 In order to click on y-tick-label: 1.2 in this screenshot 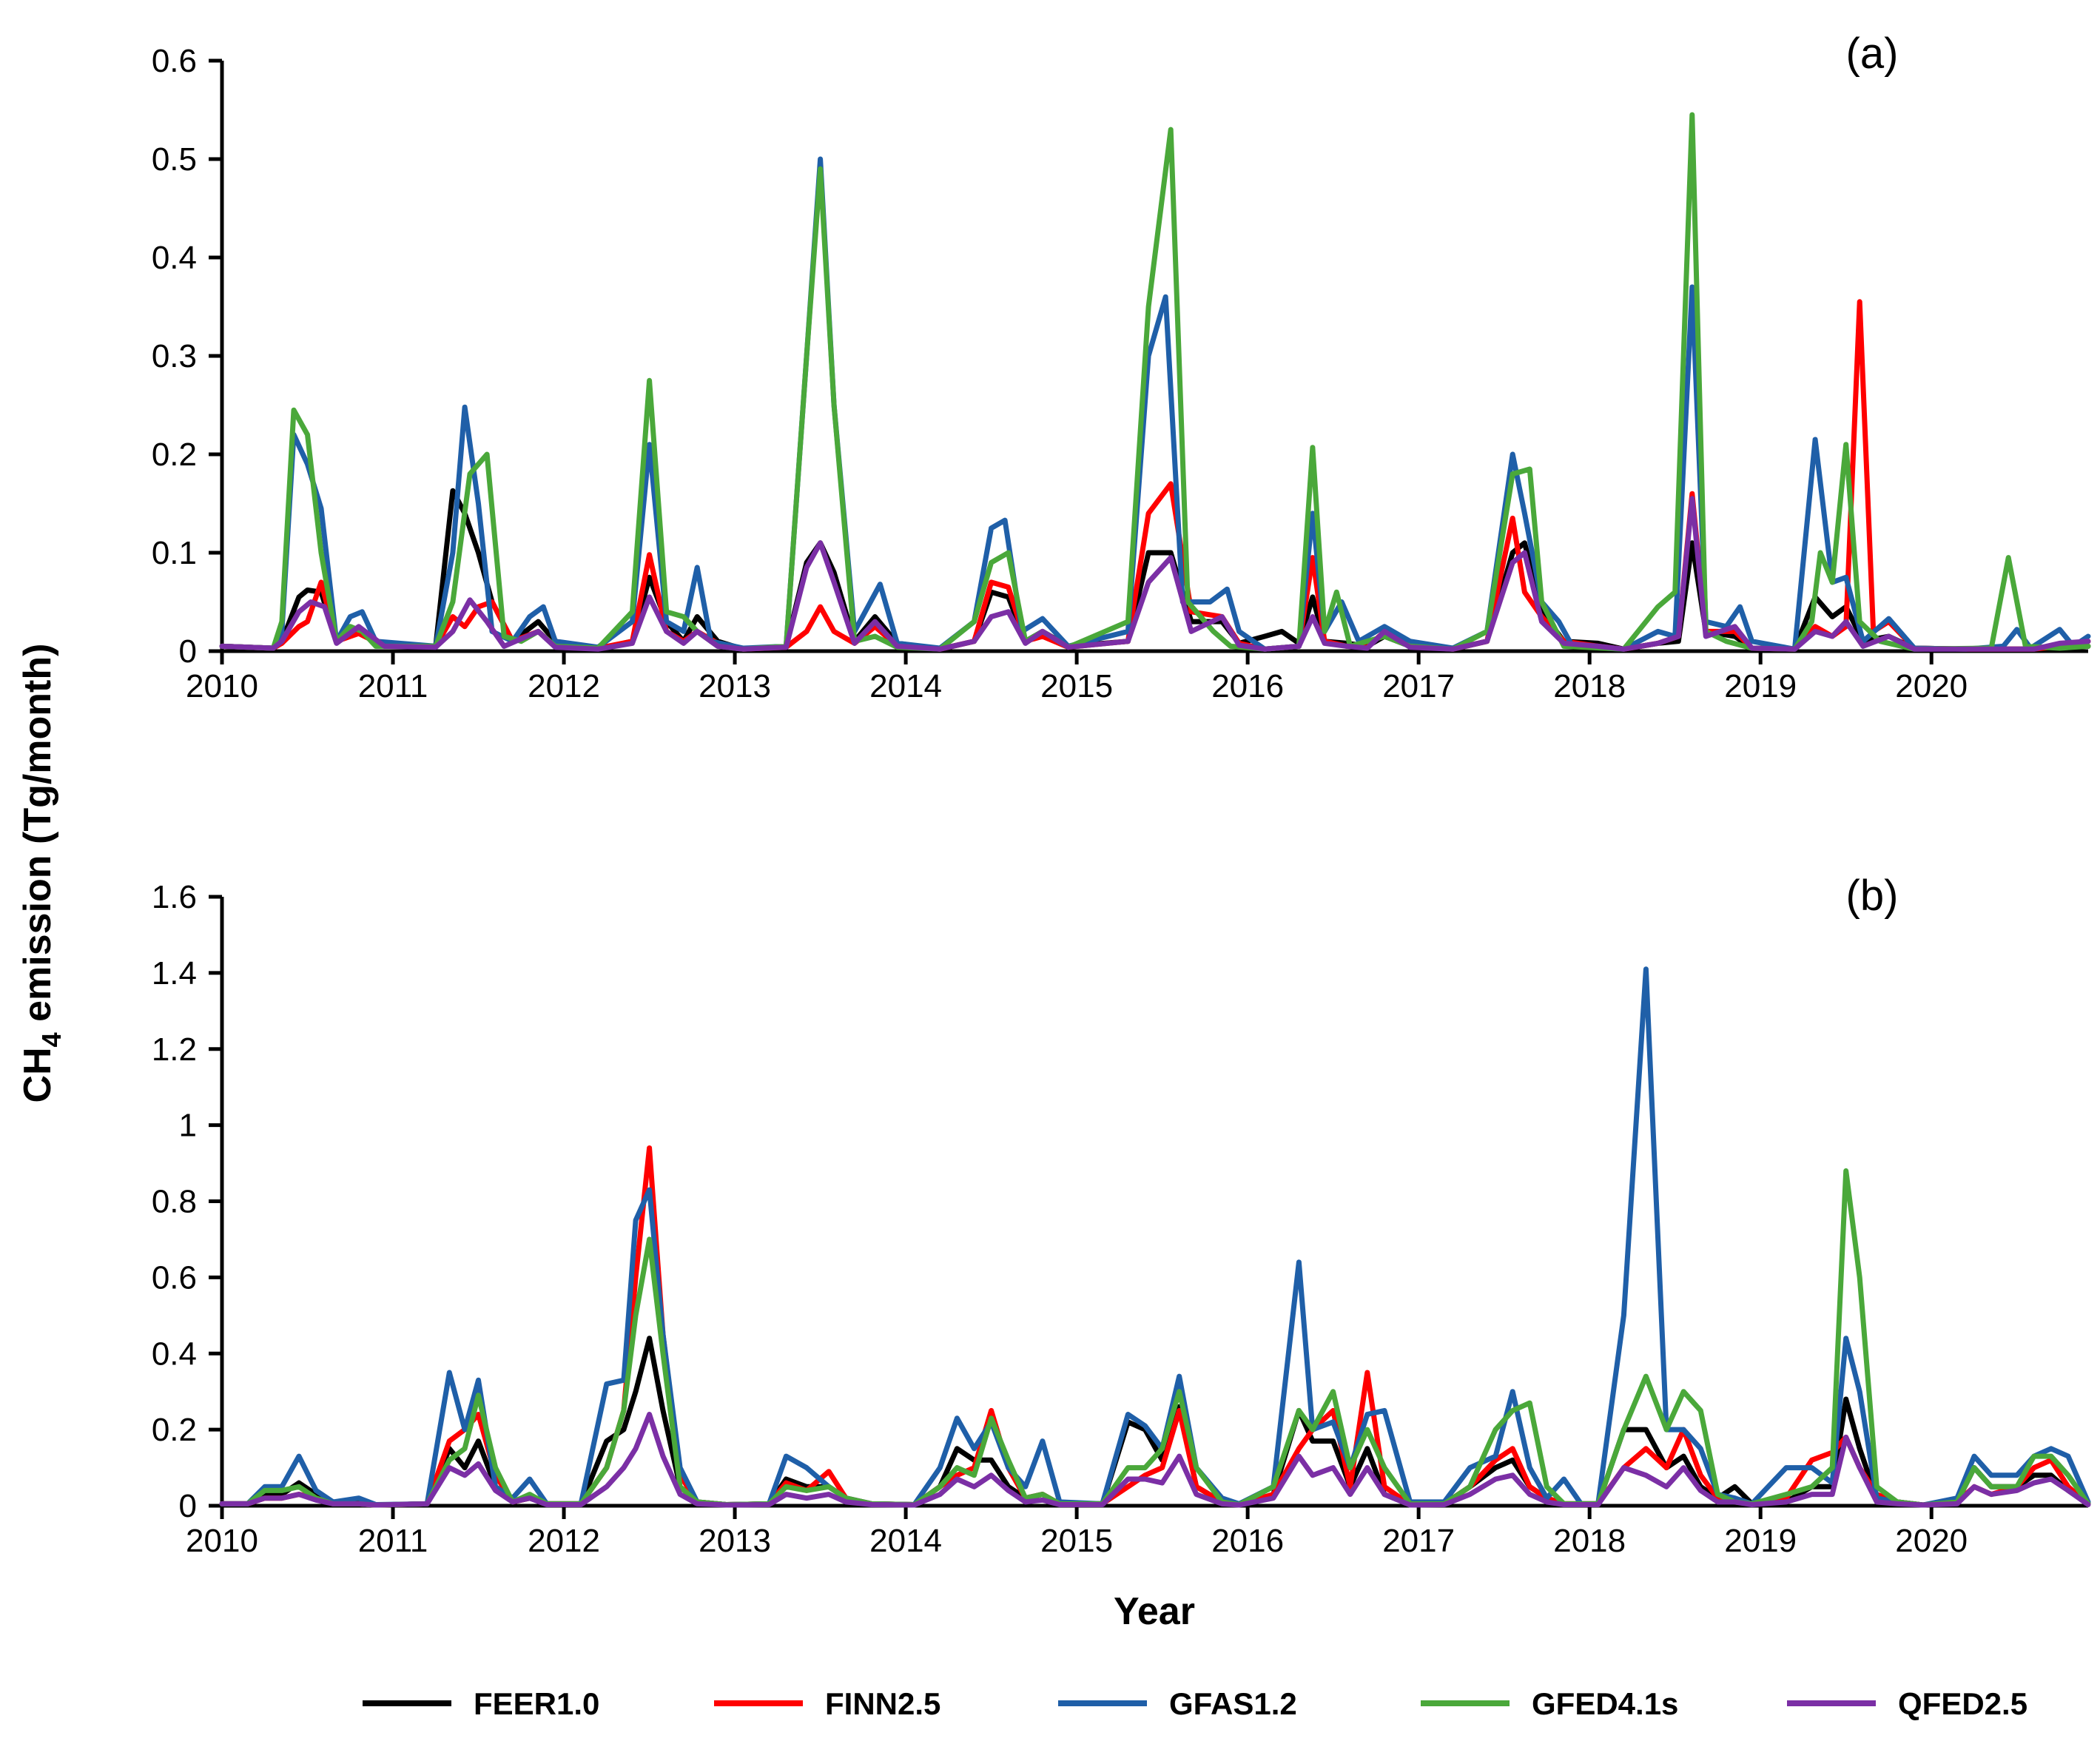, I will do `click(174, 1049)`.